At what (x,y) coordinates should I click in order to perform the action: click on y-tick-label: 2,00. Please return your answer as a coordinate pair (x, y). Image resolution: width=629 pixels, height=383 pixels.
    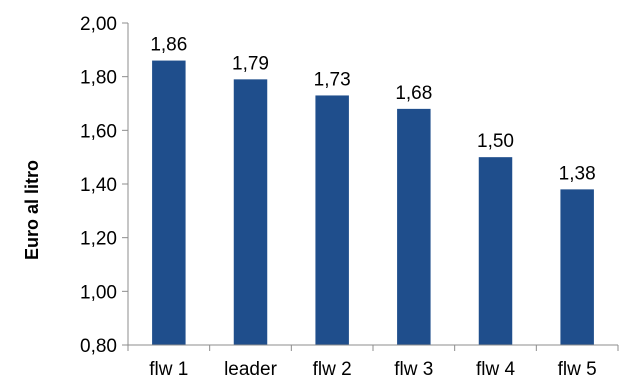
    Looking at the image, I should click on (98, 24).